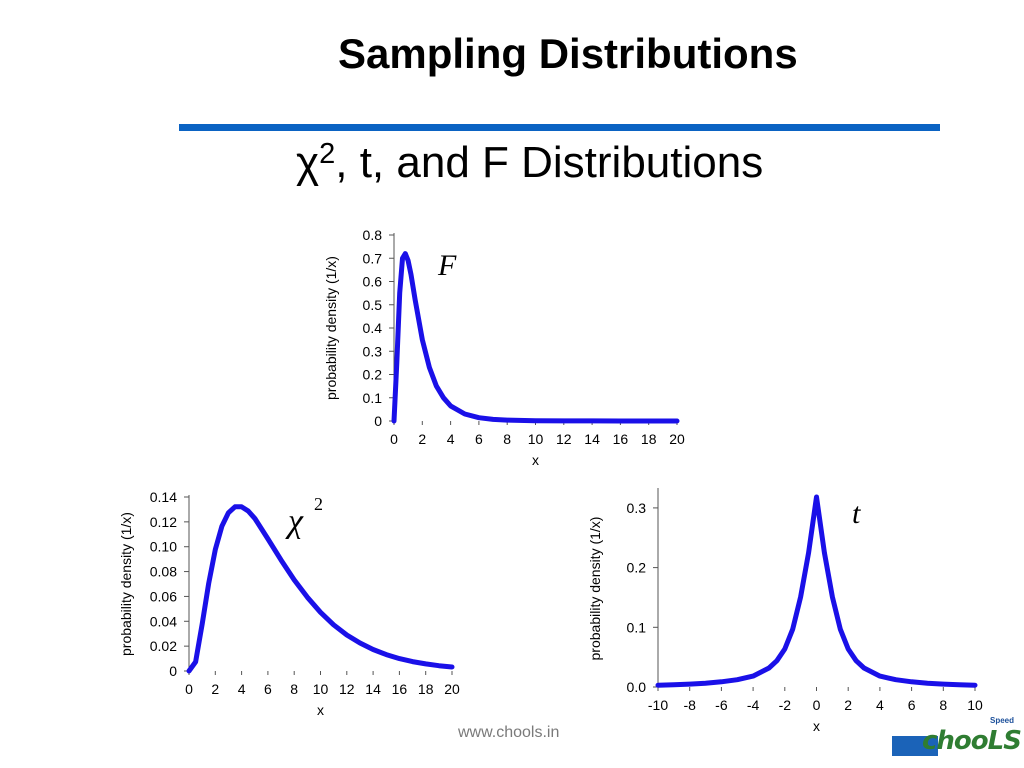 This screenshot has width=1024, height=768. I want to click on y-tick-label: 0.6, so click(373, 282).